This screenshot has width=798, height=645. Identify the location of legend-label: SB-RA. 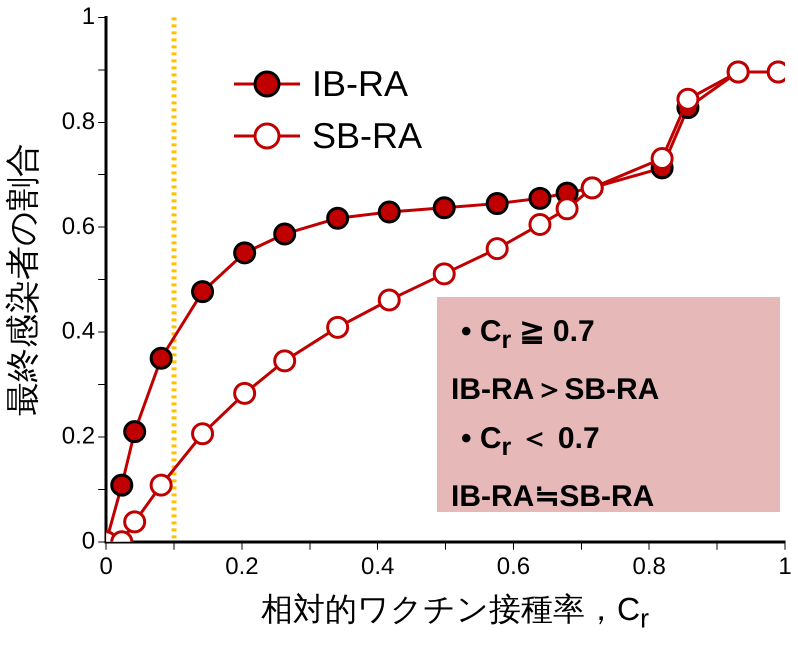
(367, 136).